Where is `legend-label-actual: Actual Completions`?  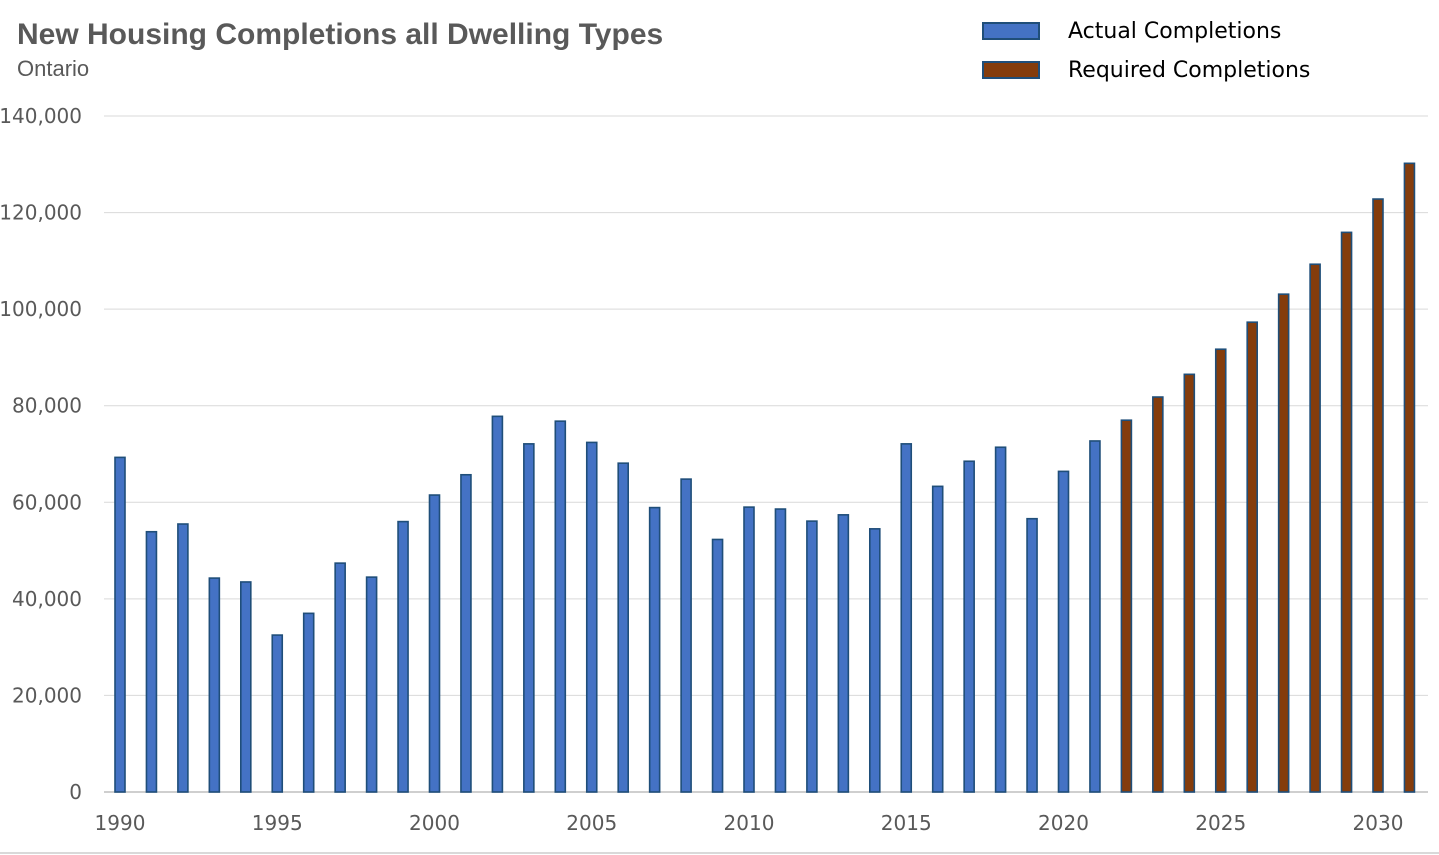
legend-label-actual: Actual Completions is located at coordinates (1175, 31).